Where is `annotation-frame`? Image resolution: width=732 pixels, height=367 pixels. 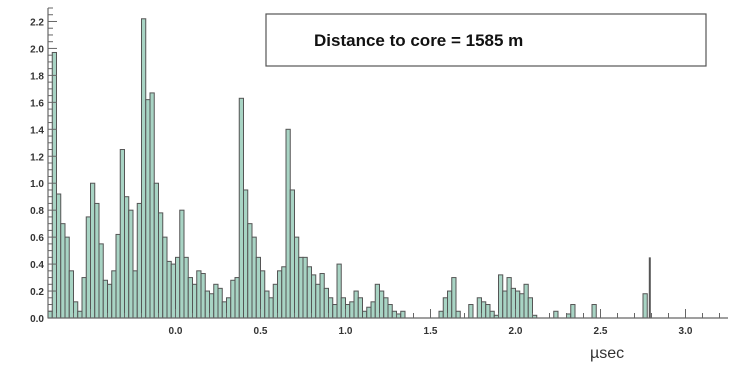
annotation-frame is located at coordinates (486, 40).